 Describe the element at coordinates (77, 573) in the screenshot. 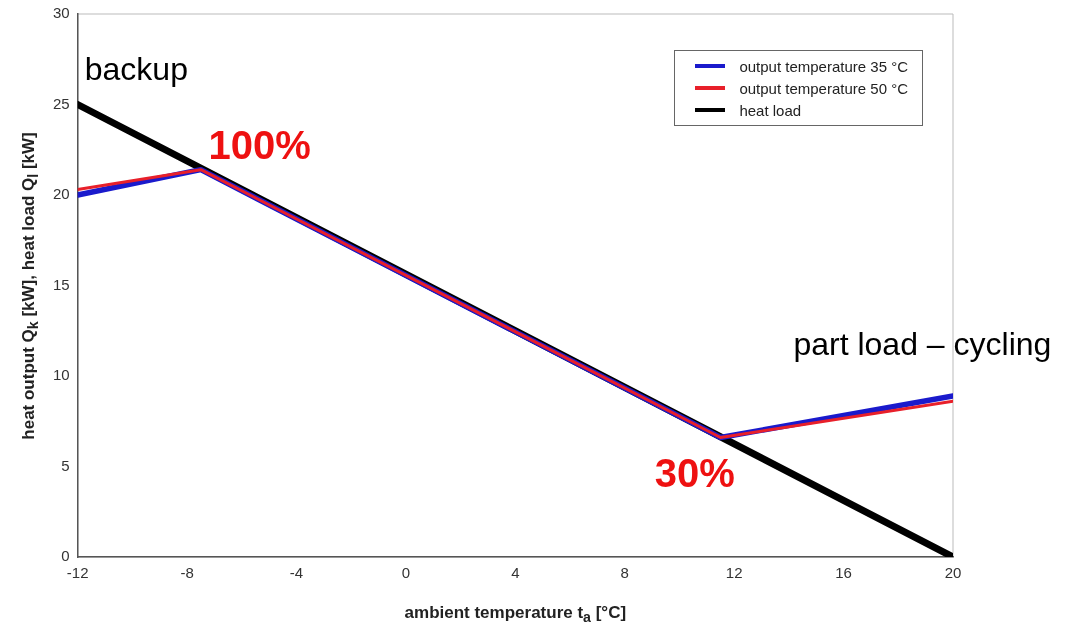

I see `x-tick-label: -12` at that location.